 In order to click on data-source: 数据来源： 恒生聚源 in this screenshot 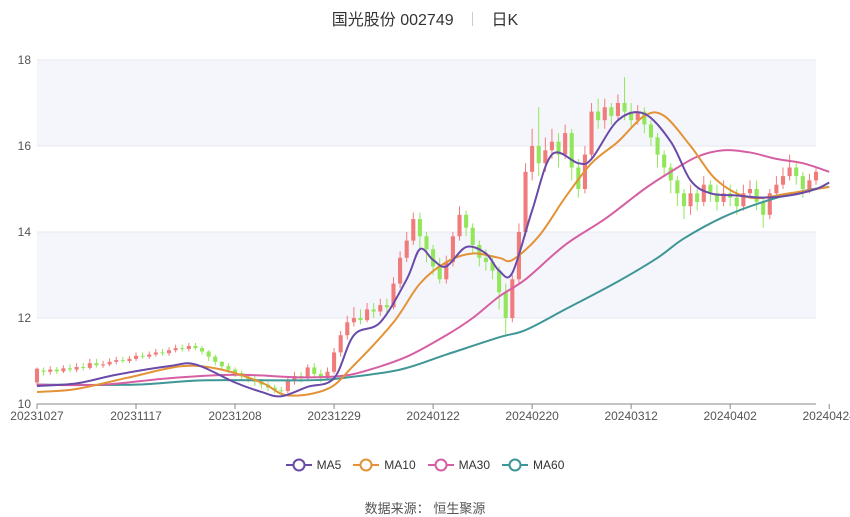, I will do `click(425, 507)`.